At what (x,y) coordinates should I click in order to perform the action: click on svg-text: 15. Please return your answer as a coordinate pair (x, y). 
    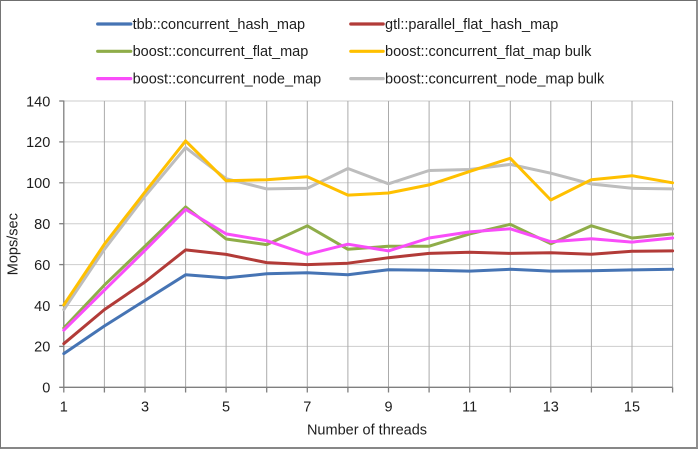
    Looking at the image, I should click on (632, 407).